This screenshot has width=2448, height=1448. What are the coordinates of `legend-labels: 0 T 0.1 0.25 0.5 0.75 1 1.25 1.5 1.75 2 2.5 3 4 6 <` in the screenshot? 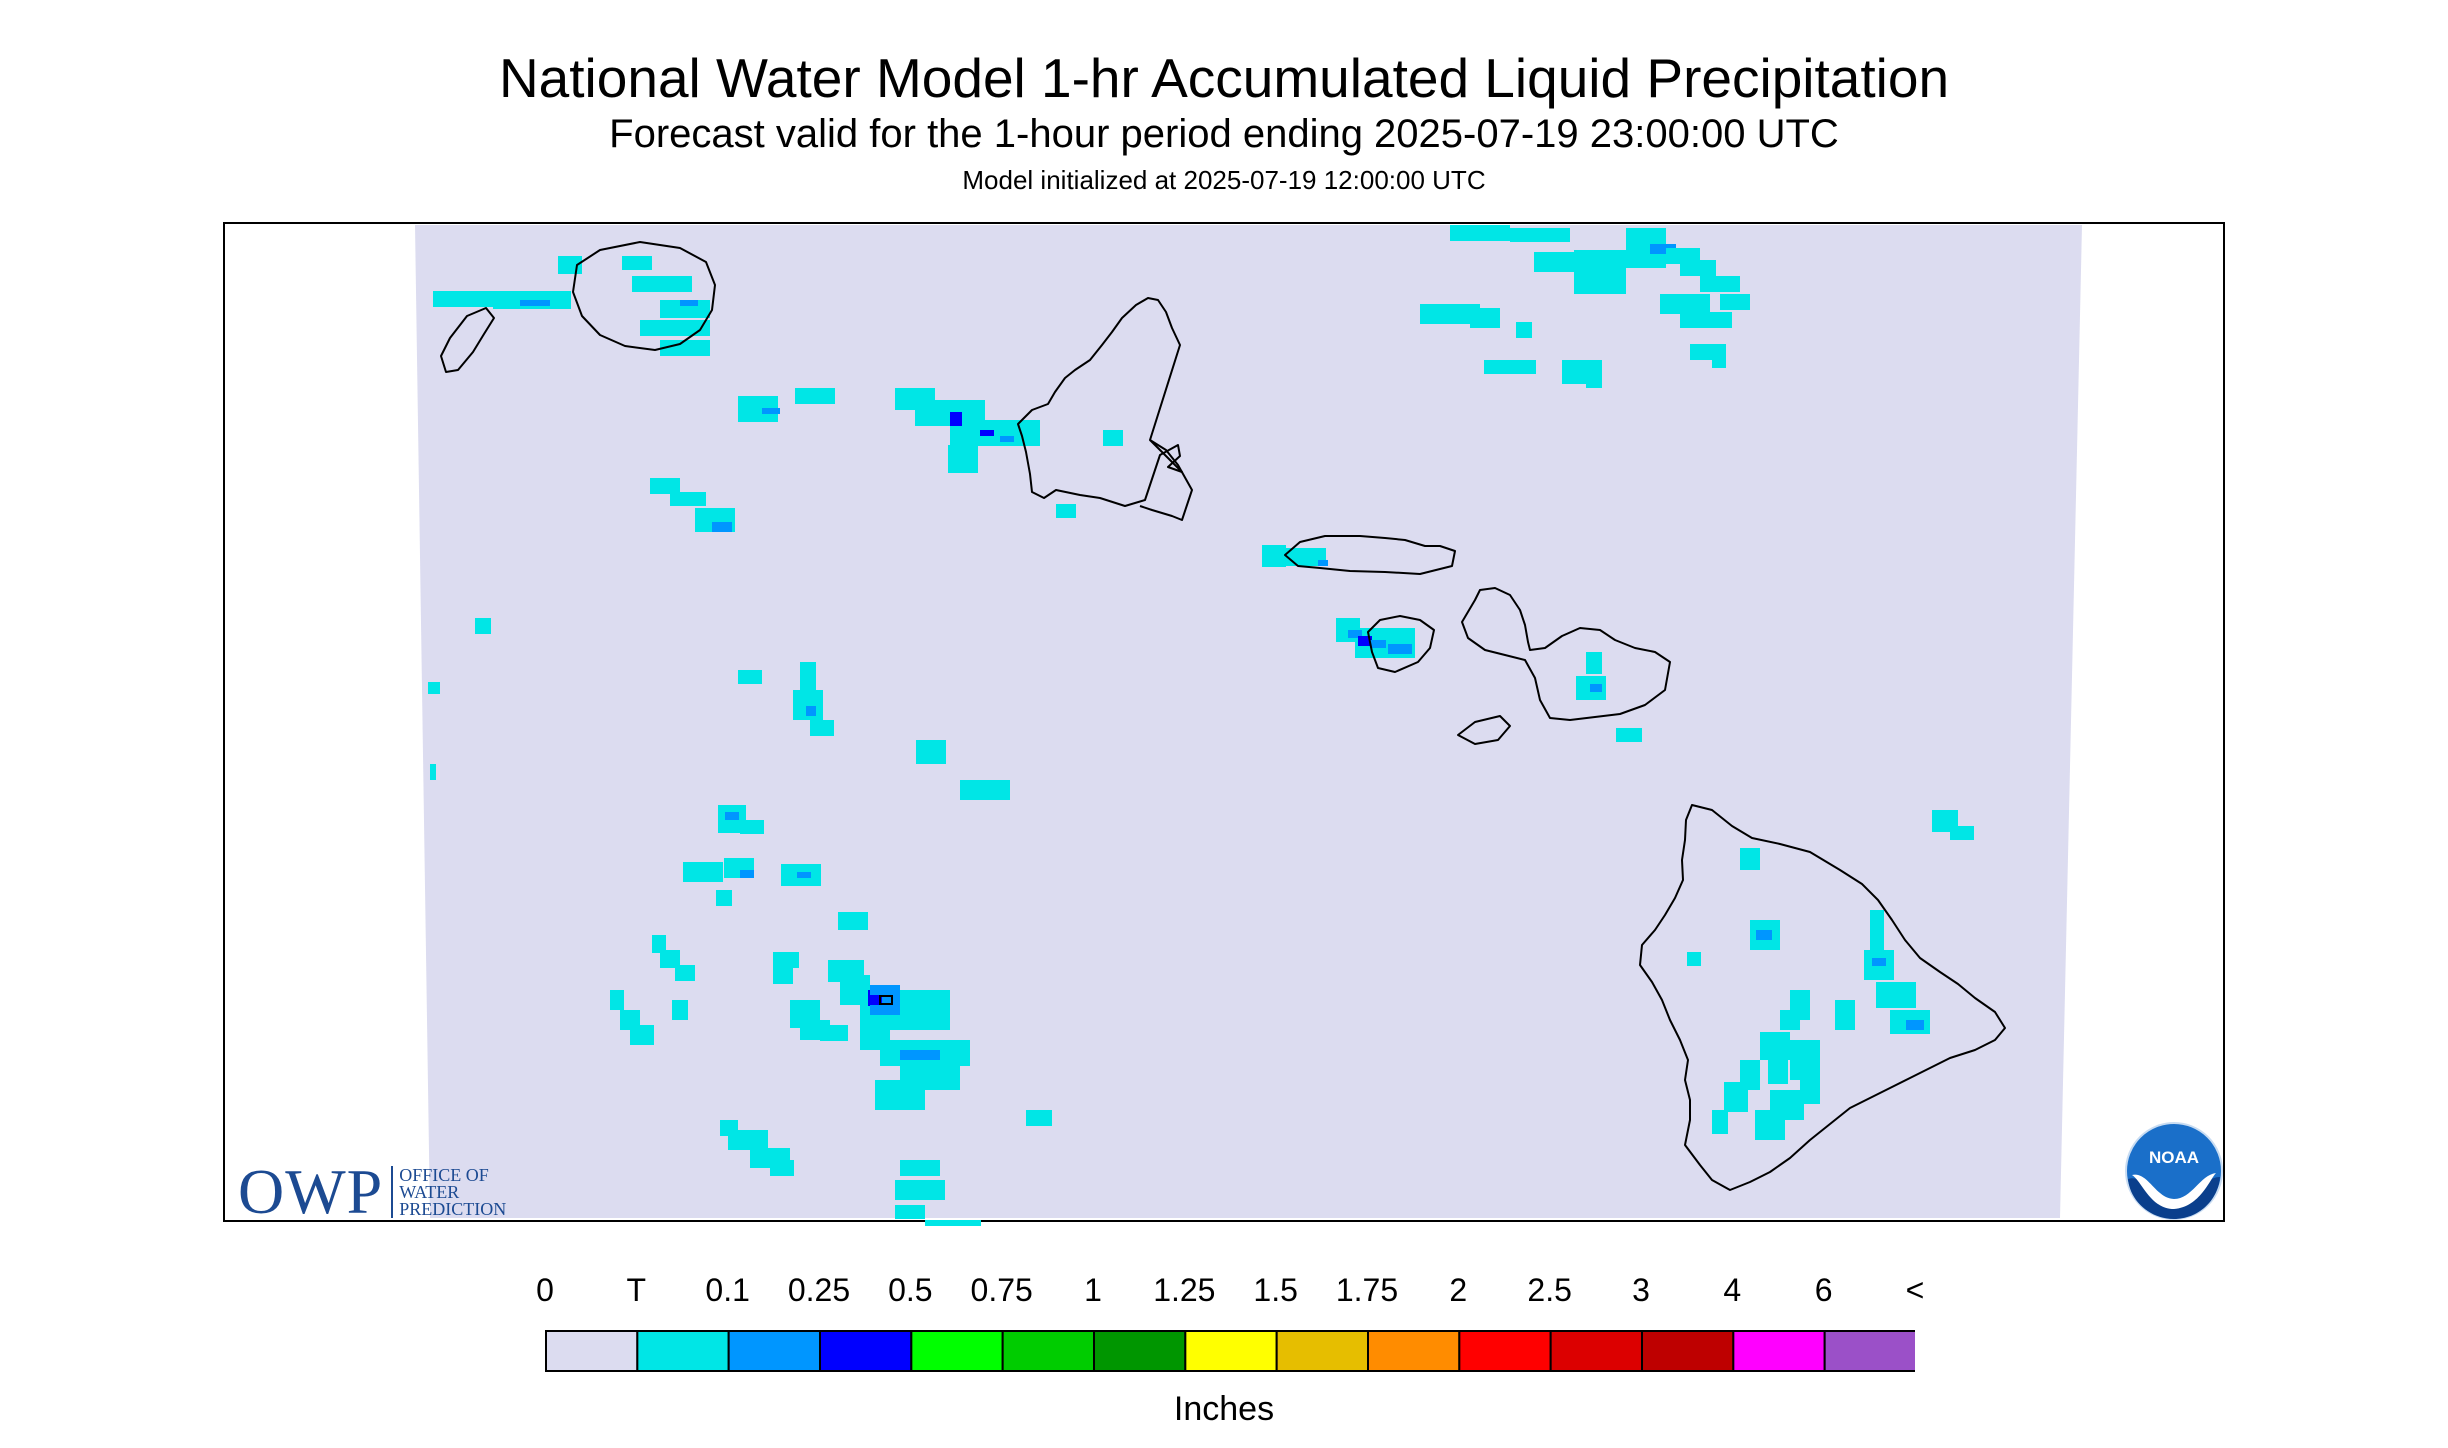 It's located at (1224, 1292).